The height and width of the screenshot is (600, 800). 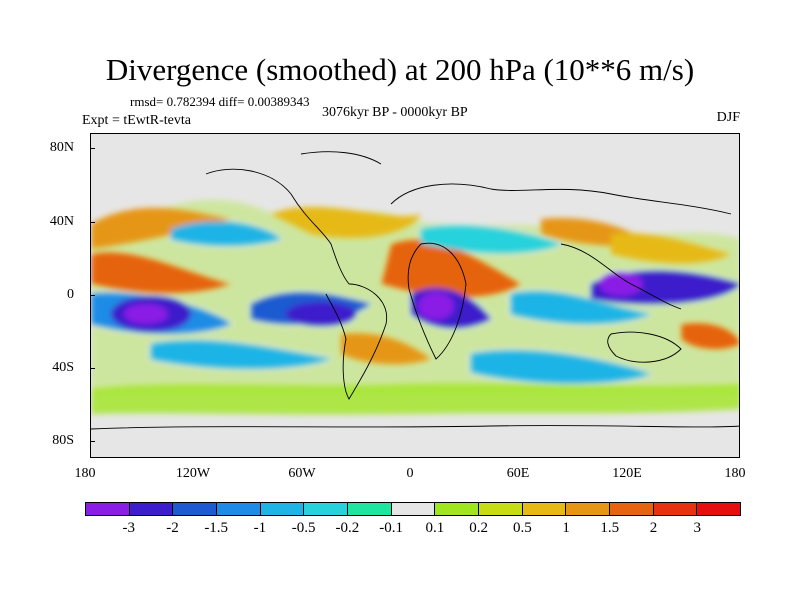 What do you see at coordinates (435, 528) in the screenshot?
I see `colorbar-label: 0.1` at bounding box center [435, 528].